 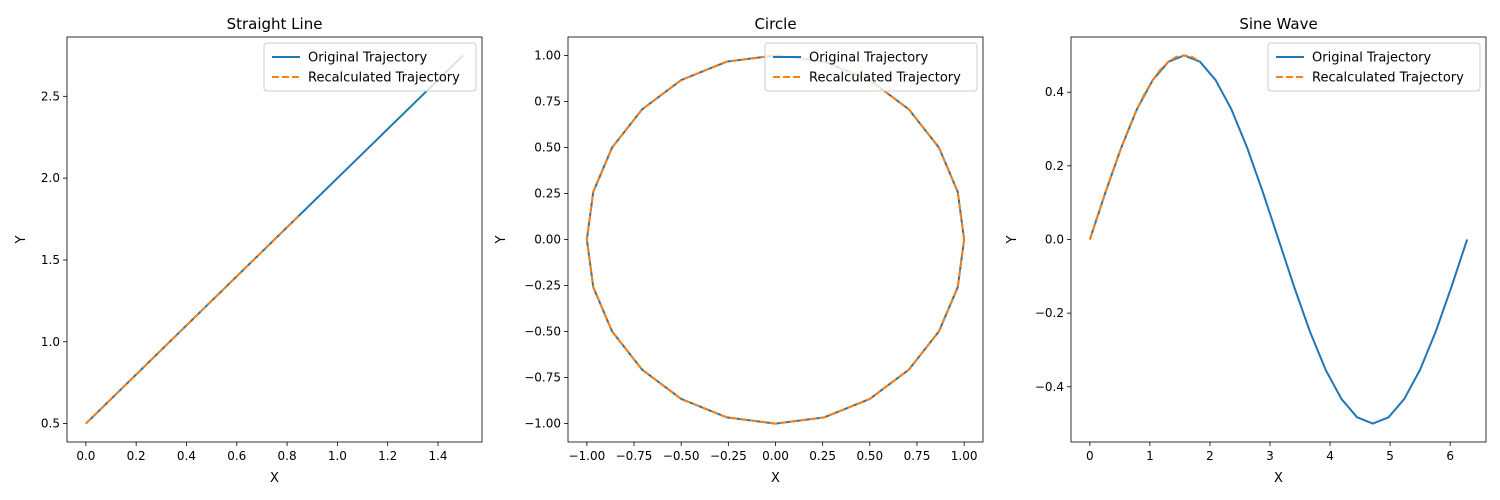 What do you see at coordinates (542, 378) in the screenshot?
I see `y-tick-label: −0.75` at bounding box center [542, 378].